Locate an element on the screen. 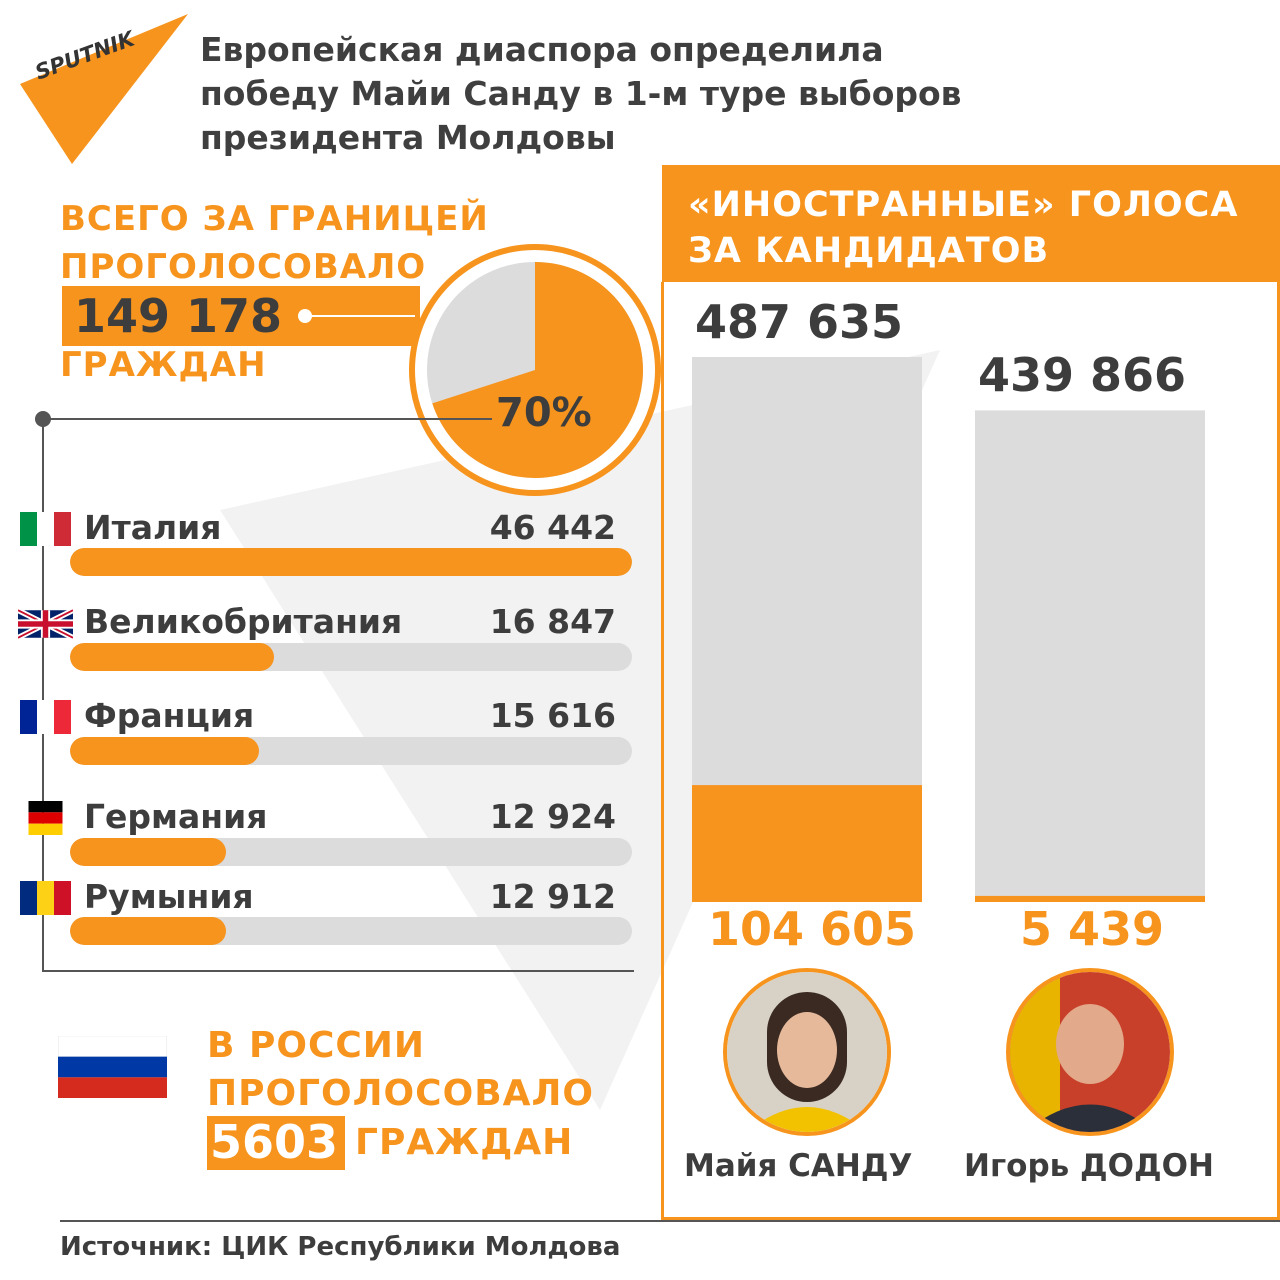 This screenshot has height=1280, width=1280. connector-dot is located at coordinates (305, 316).